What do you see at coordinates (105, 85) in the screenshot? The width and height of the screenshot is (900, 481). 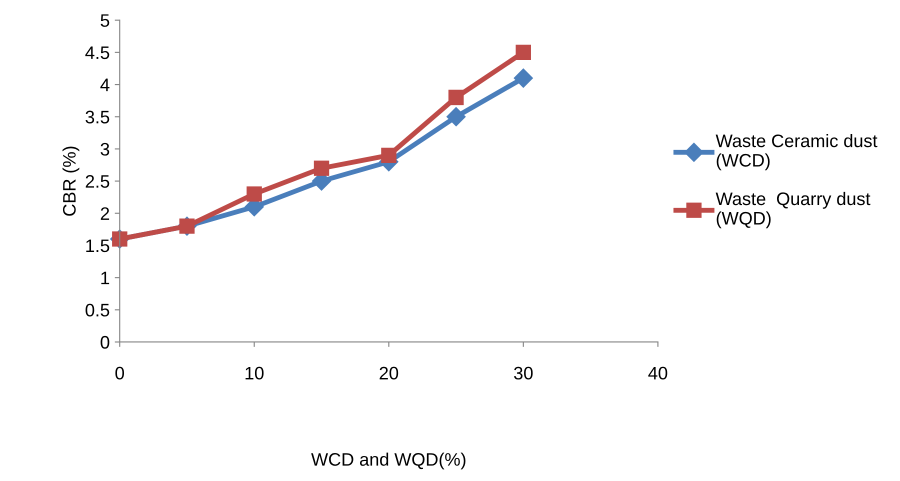 I see `y-tick-label: 4` at bounding box center [105, 85].